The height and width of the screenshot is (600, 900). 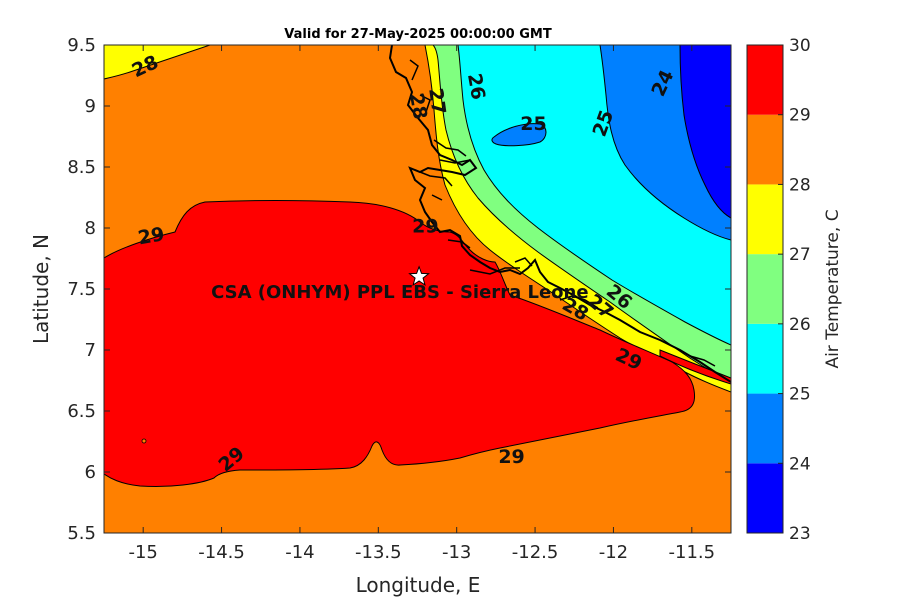 I want to click on x-tick-label: -14, so click(x=299, y=552).